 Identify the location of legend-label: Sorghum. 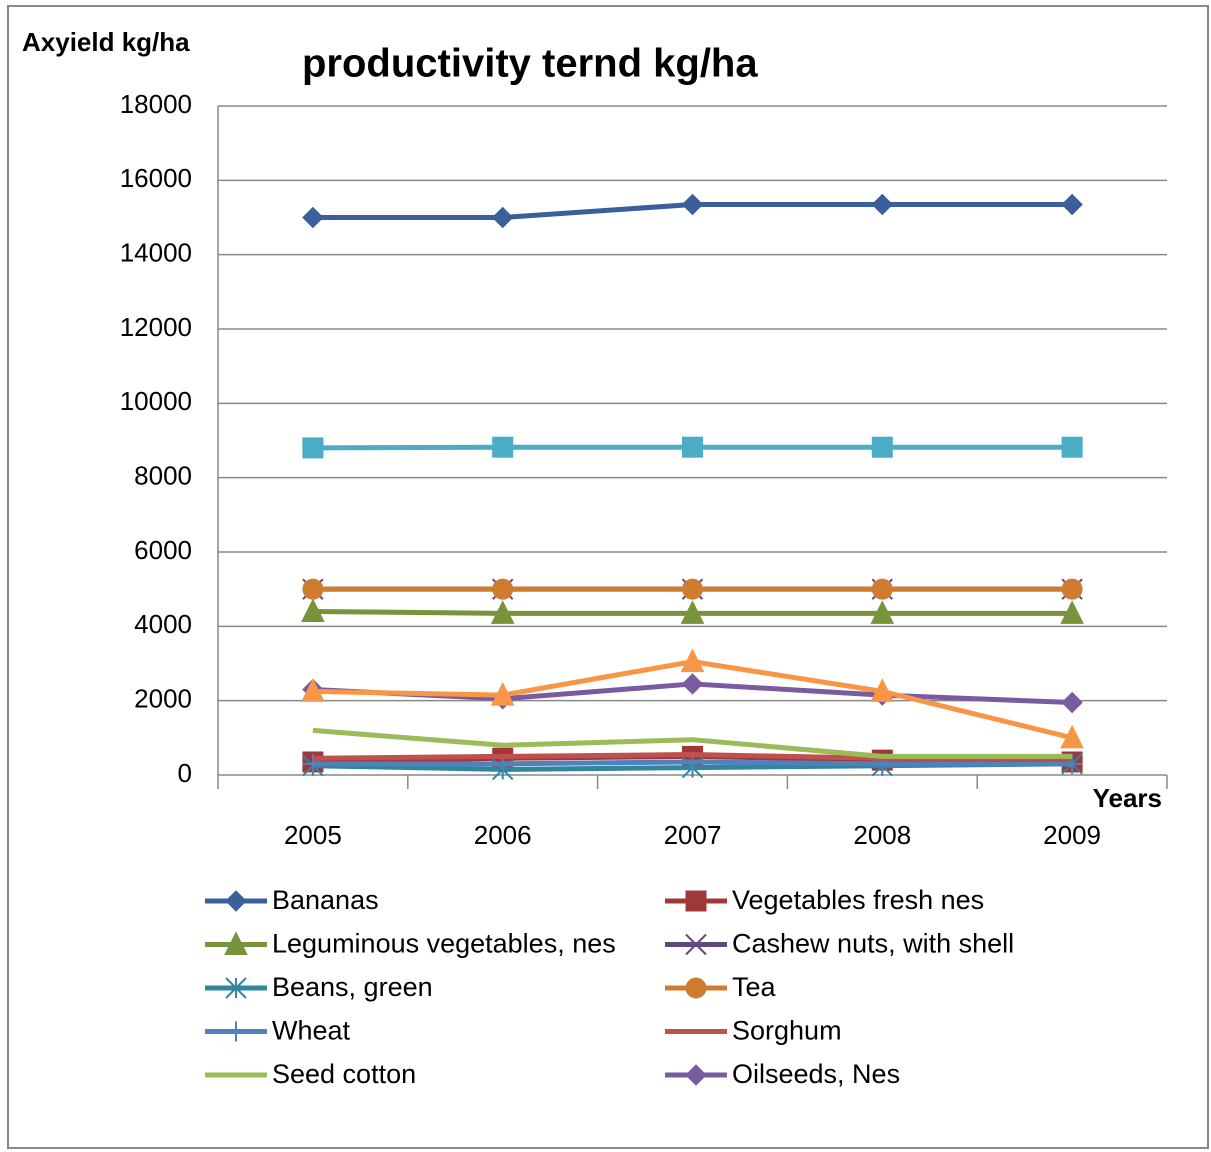
(787, 1031).